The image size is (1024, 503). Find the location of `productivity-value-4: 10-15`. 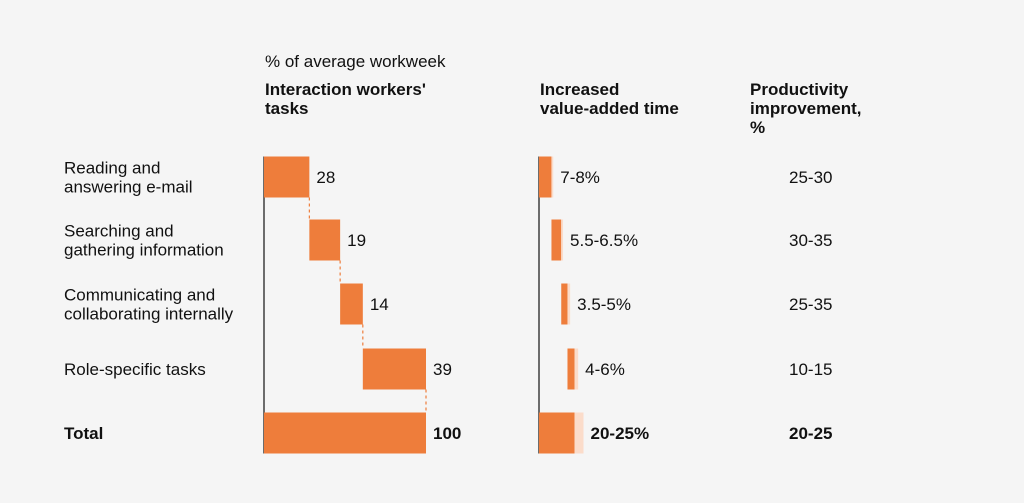

productivity-value-4: 10-15 is located at coordinates (810, 369).